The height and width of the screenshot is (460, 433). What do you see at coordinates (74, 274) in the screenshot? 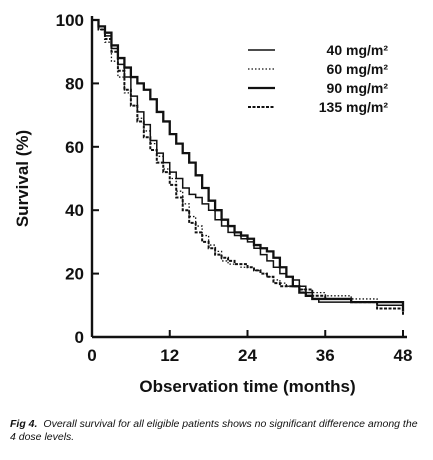
I see `y-tick-label: 20` at bounding box center [74, 274].